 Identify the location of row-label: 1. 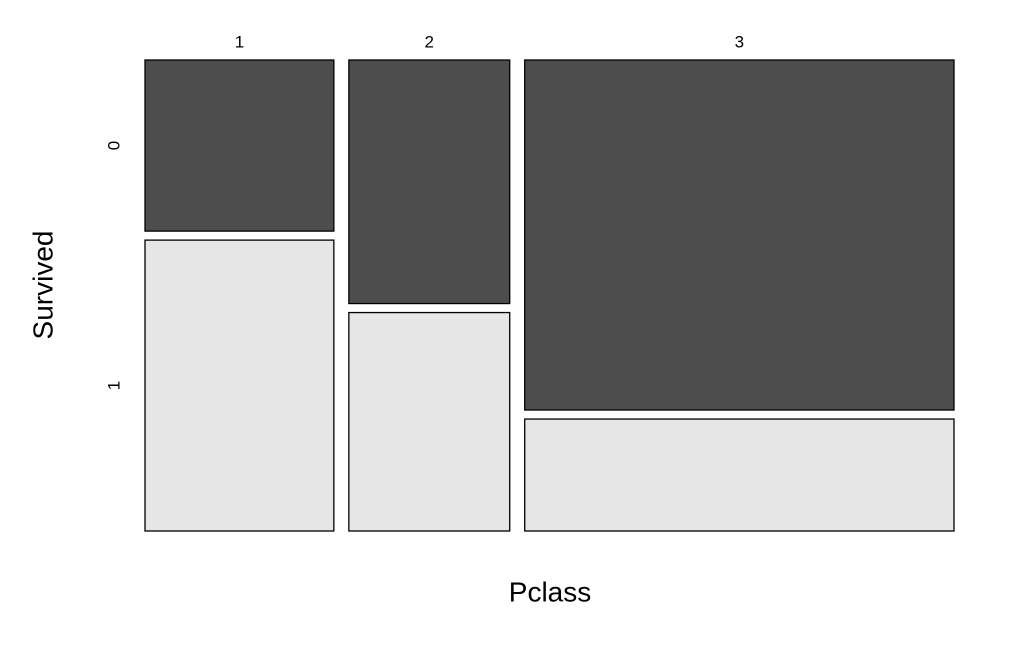
(113, 385).